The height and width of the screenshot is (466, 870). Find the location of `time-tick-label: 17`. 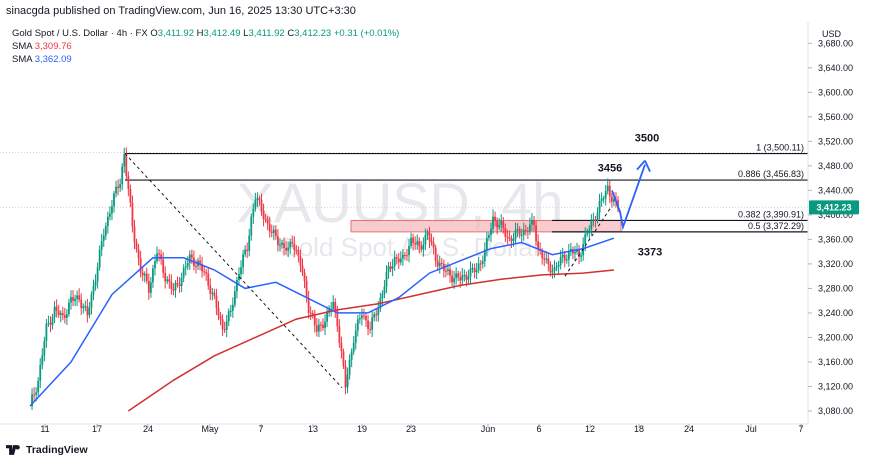

time-tick-label: 17 is located at coordinates (97, 429).